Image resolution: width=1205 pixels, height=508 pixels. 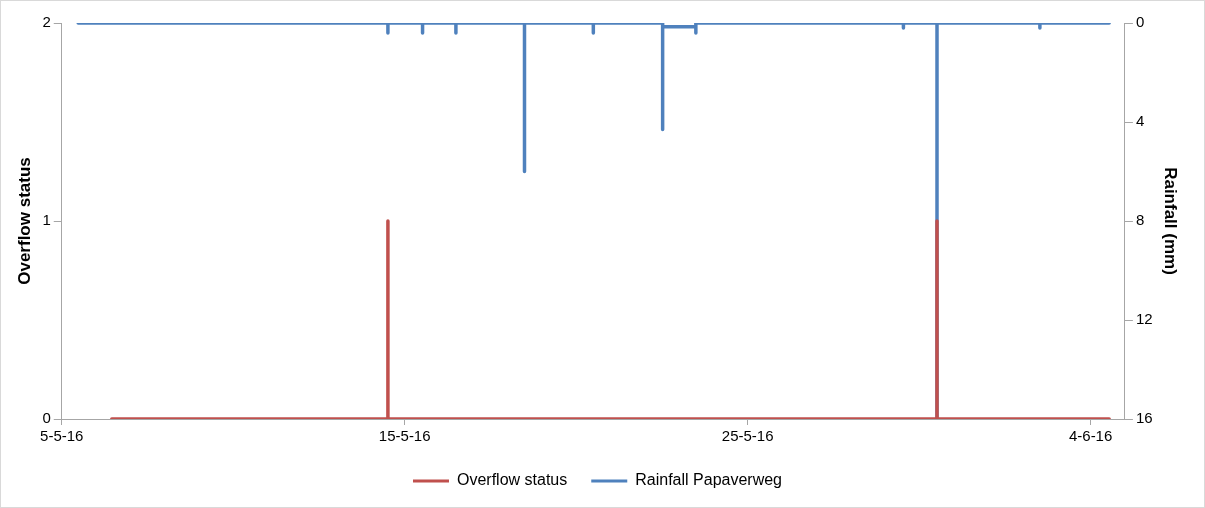 I want to click on legend-label: Overflow status, so click(x=512, y=480).